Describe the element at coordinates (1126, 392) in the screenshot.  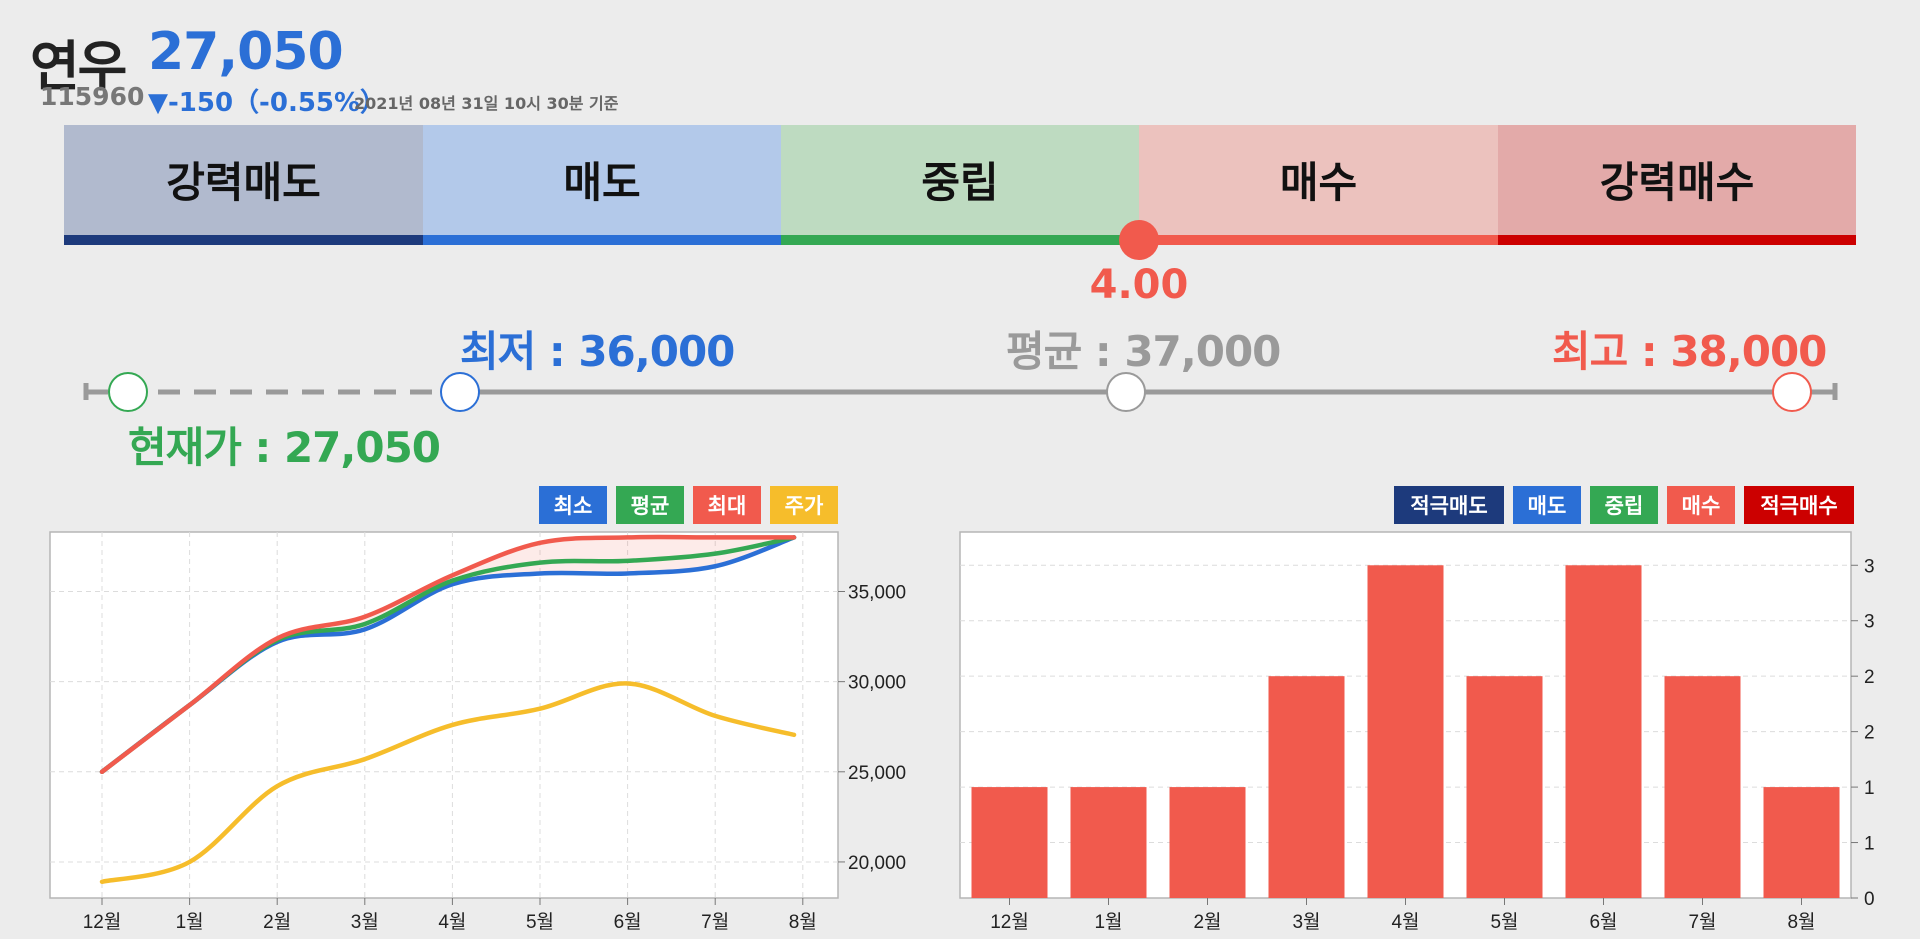
I see `avg-target-marker` at that location.